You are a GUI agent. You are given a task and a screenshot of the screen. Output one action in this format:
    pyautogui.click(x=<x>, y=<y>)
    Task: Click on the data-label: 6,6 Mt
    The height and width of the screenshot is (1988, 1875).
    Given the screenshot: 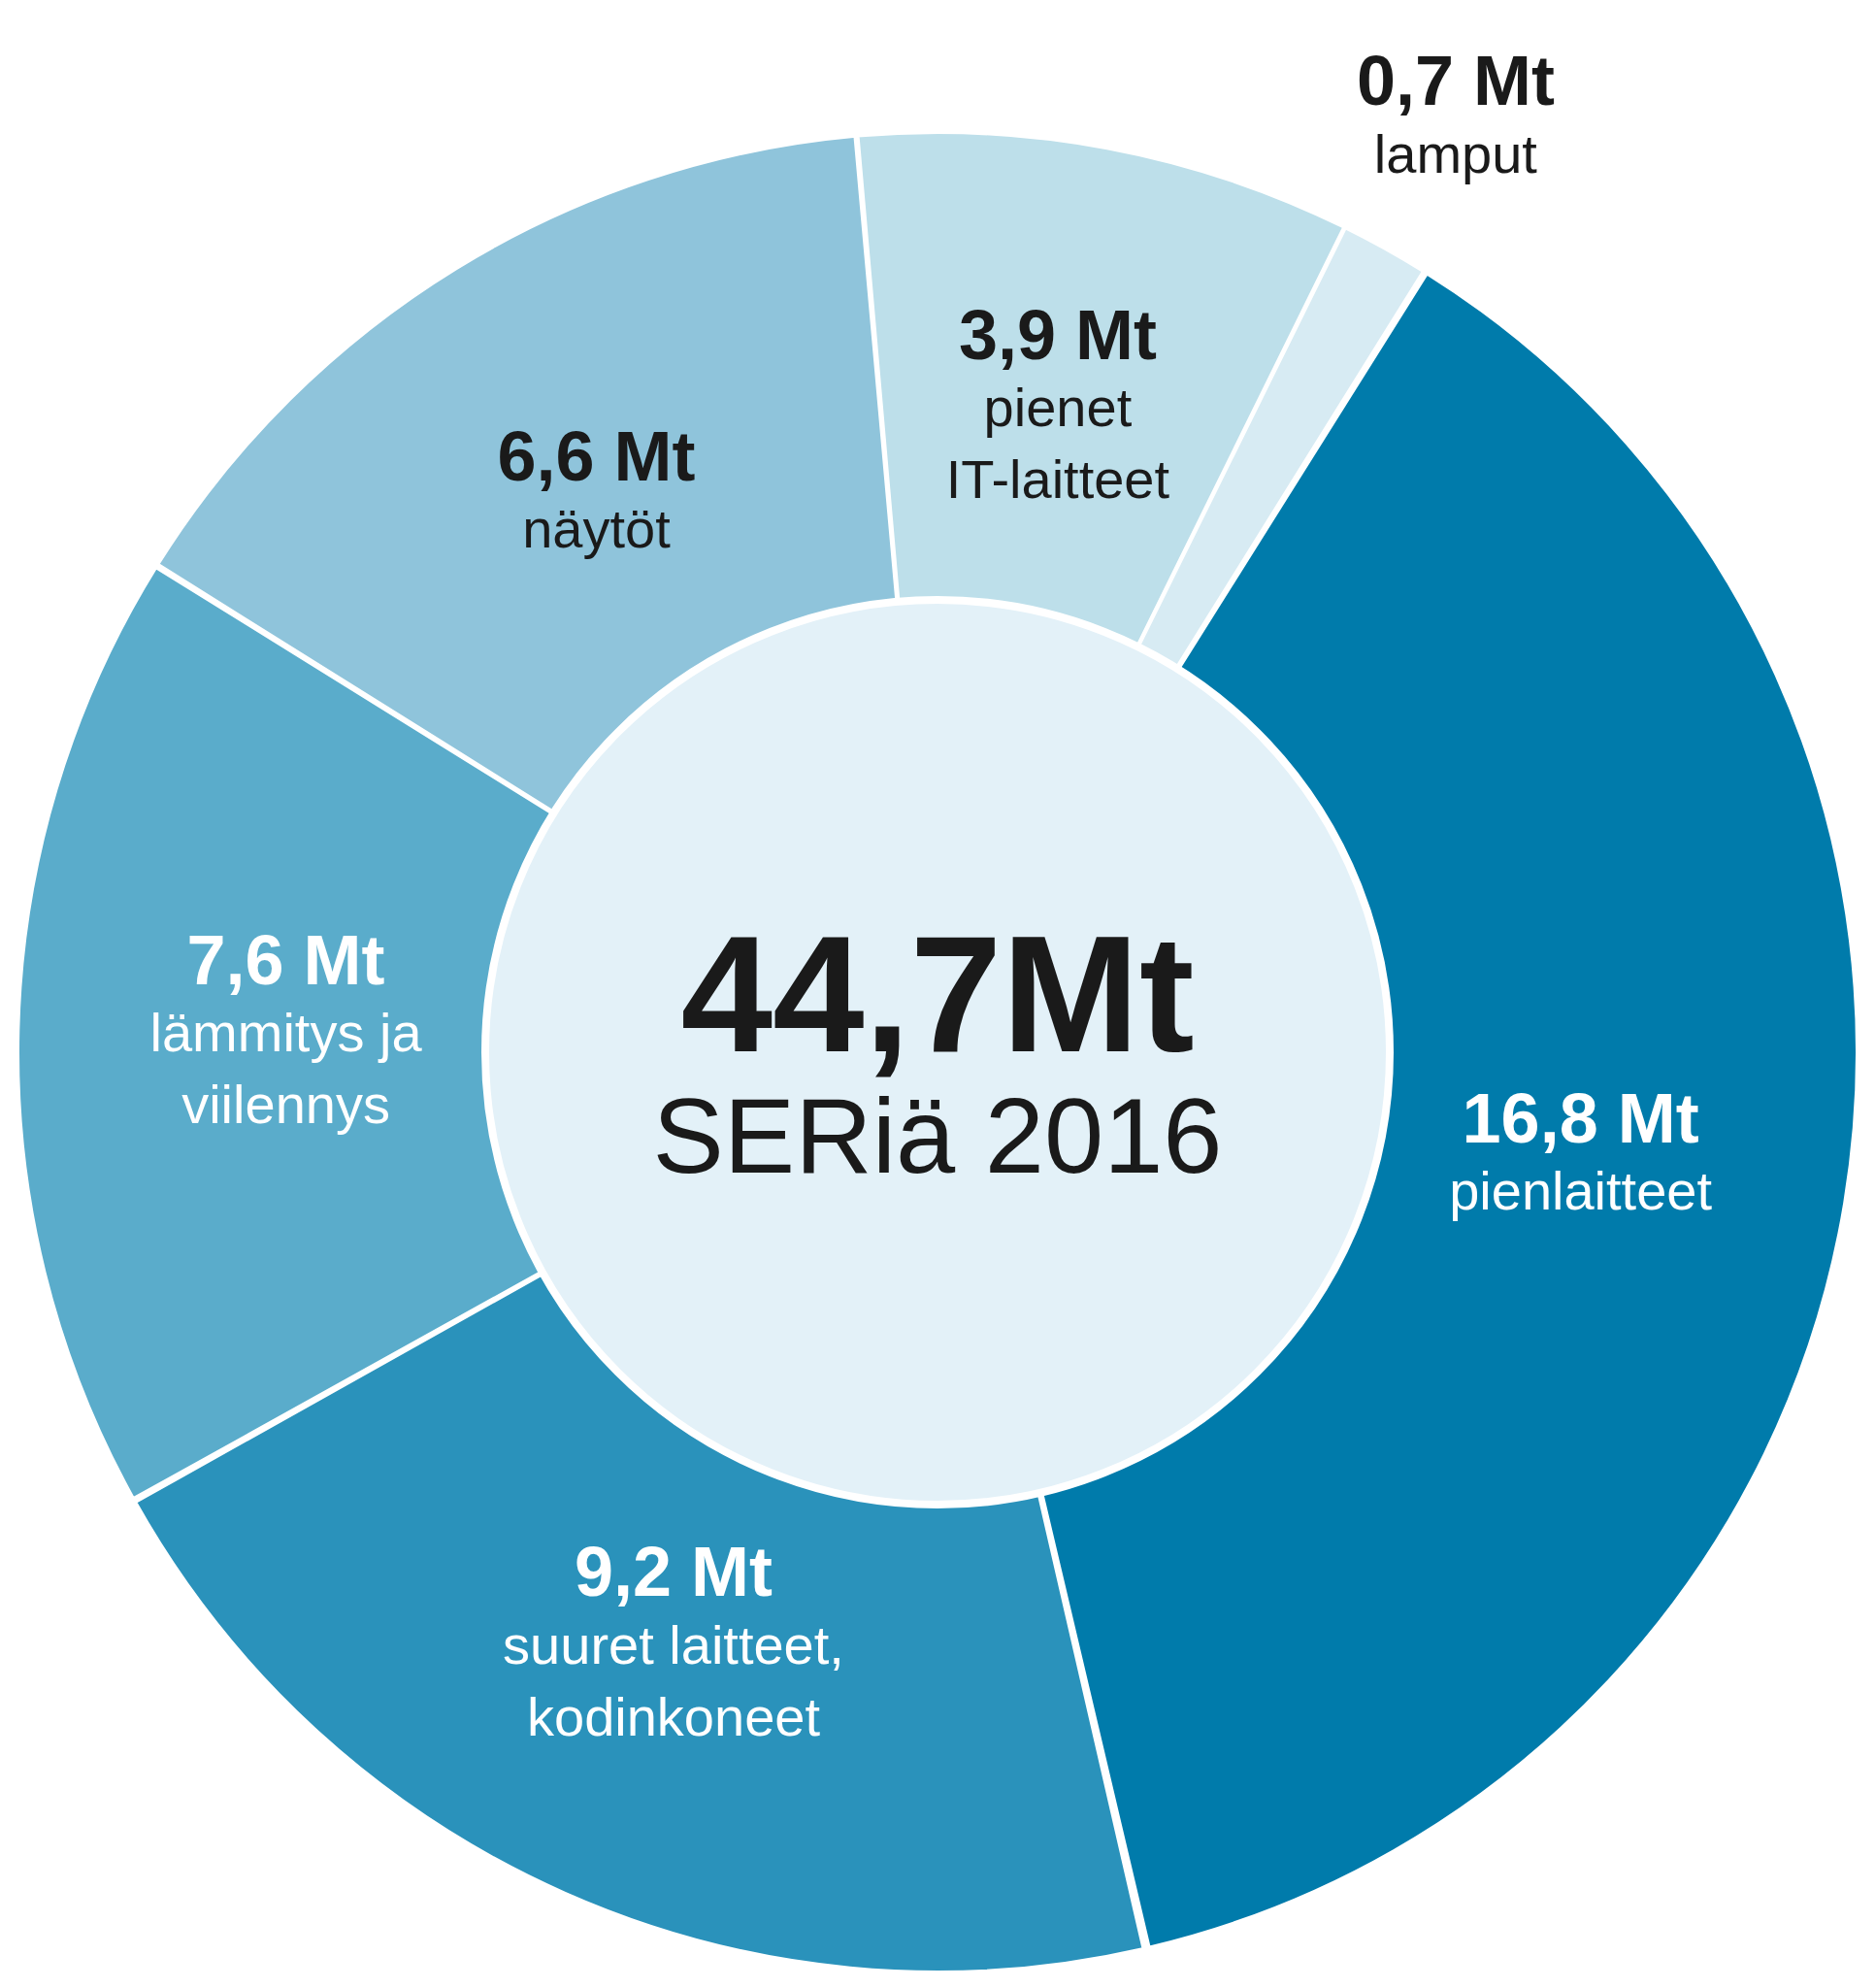 What is the action you would take?
    pyautogui.click(x=596, y=456)
    